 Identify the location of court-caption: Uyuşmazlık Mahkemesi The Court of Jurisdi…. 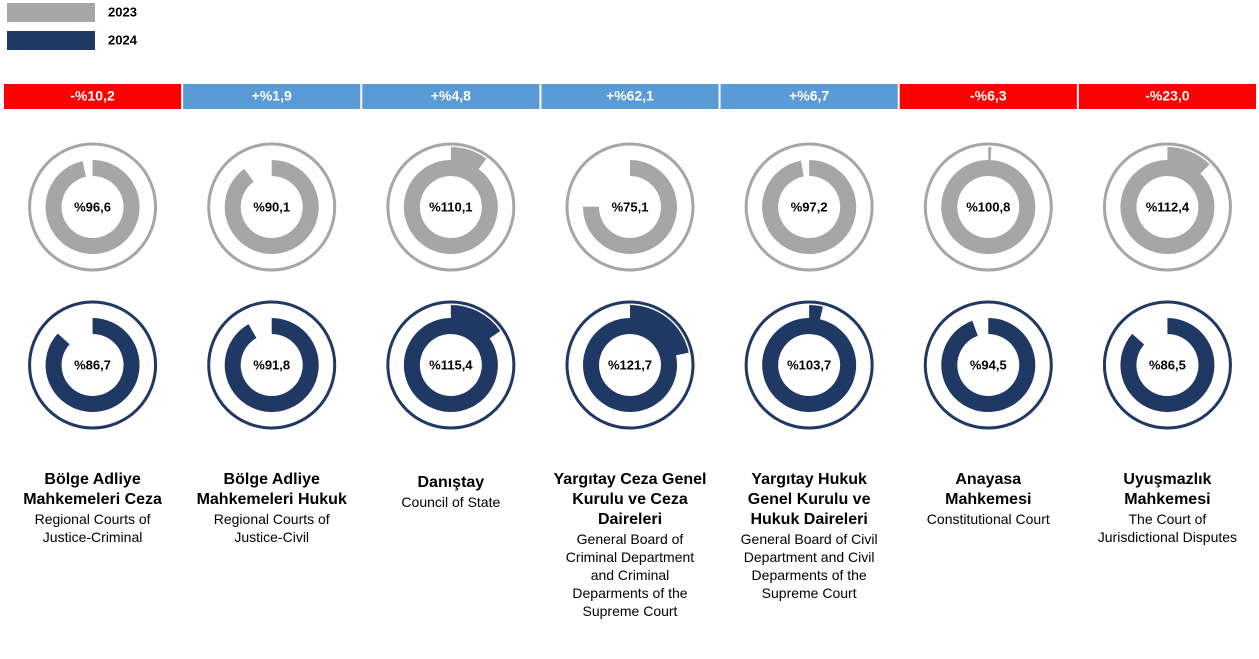
(1167, 508).